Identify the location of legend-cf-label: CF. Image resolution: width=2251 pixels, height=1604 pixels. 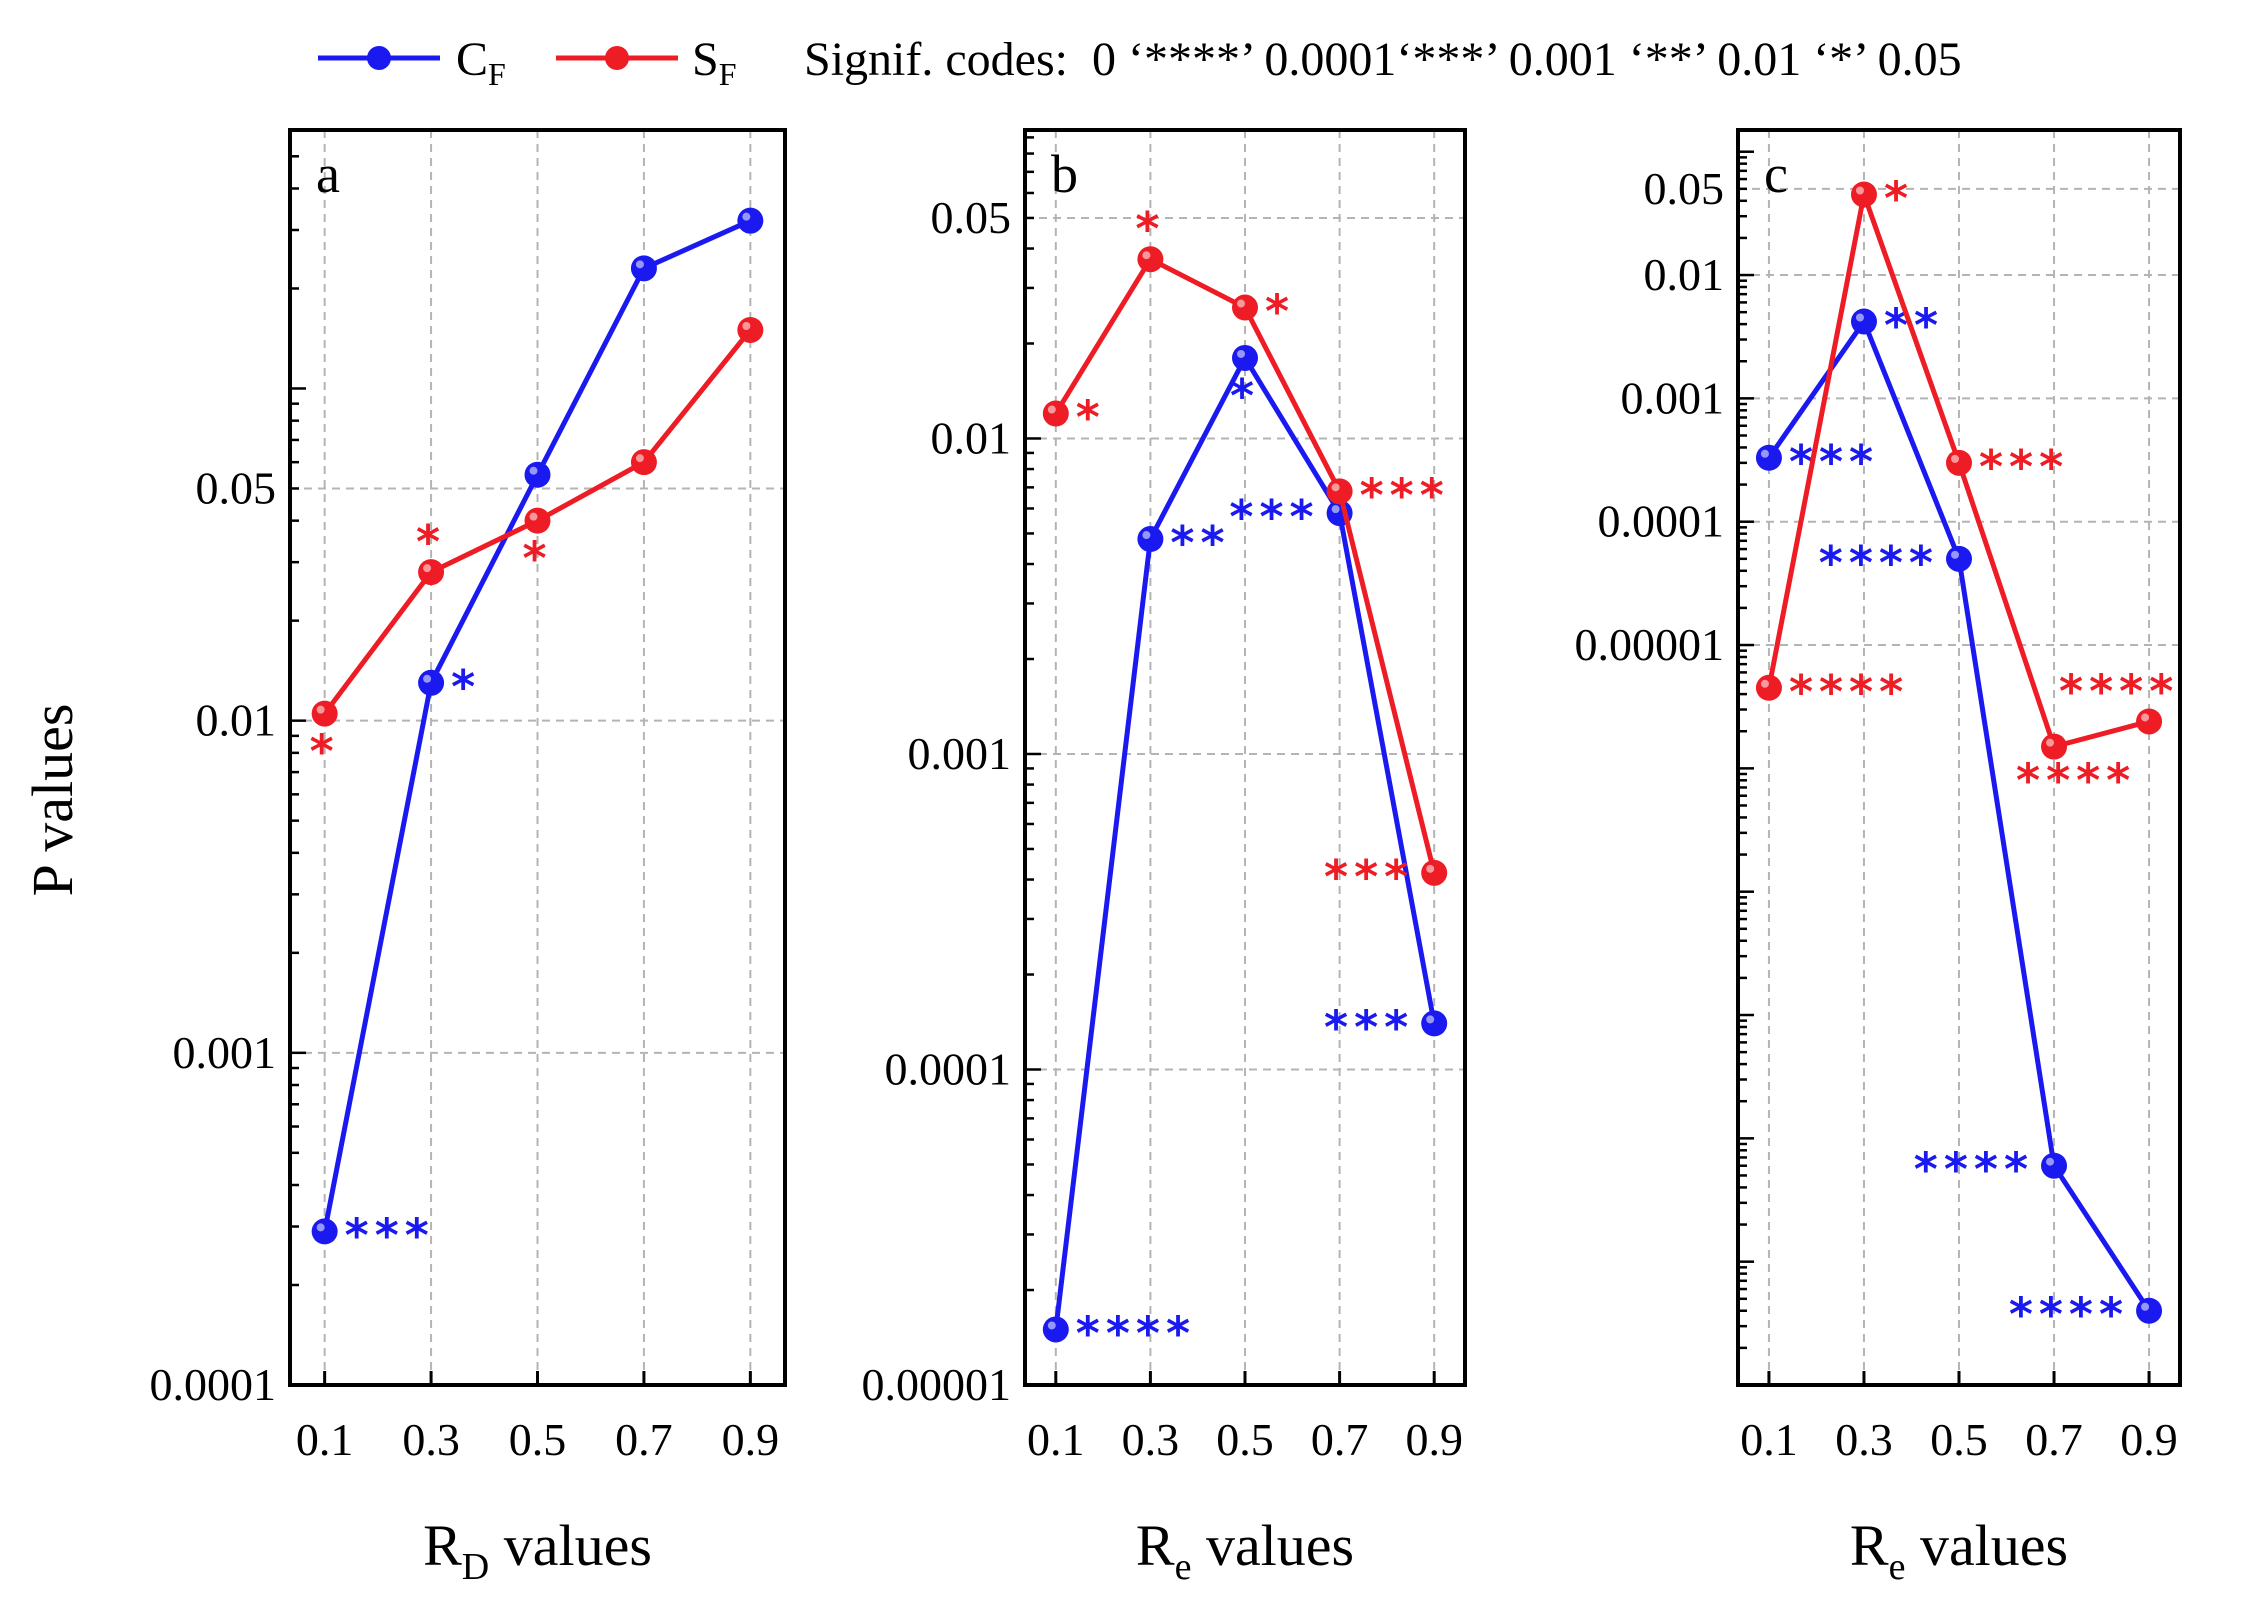
(481, 62).